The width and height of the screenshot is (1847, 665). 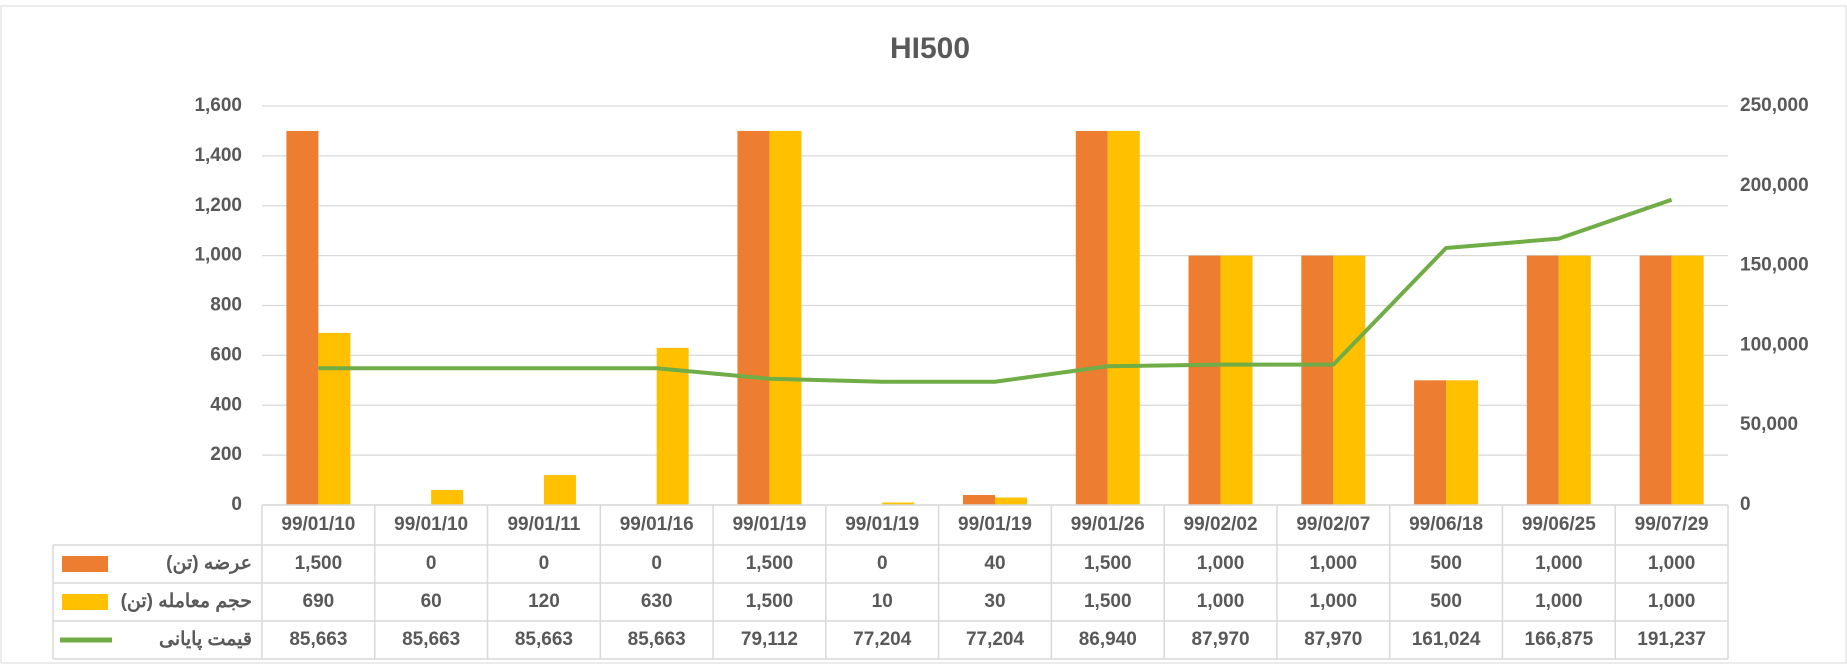 What do you see at coordinates (236, 504) in the screenshot?
I see `y-tick-label: 0` at bounding box center [236, 504].